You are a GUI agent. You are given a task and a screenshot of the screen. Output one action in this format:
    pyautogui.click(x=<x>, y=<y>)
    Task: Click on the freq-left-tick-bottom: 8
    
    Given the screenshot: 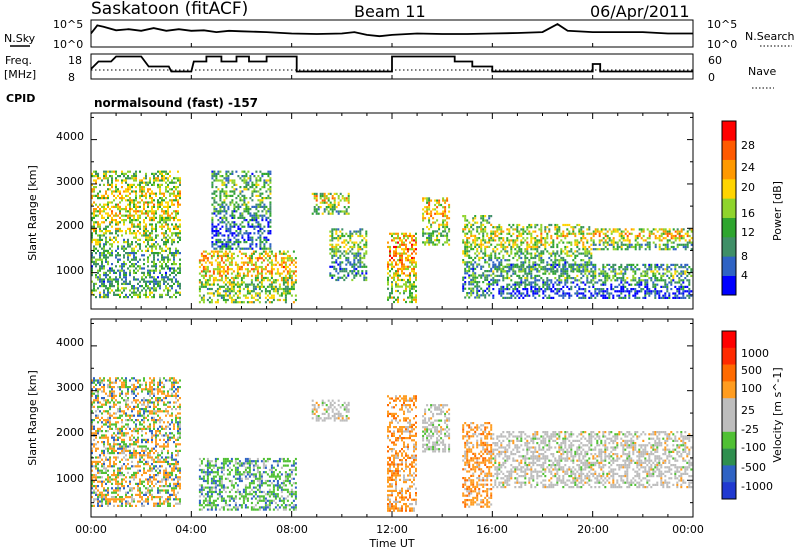 What is the action you would take?
    pyautogui.click(x=71, y=77)
    